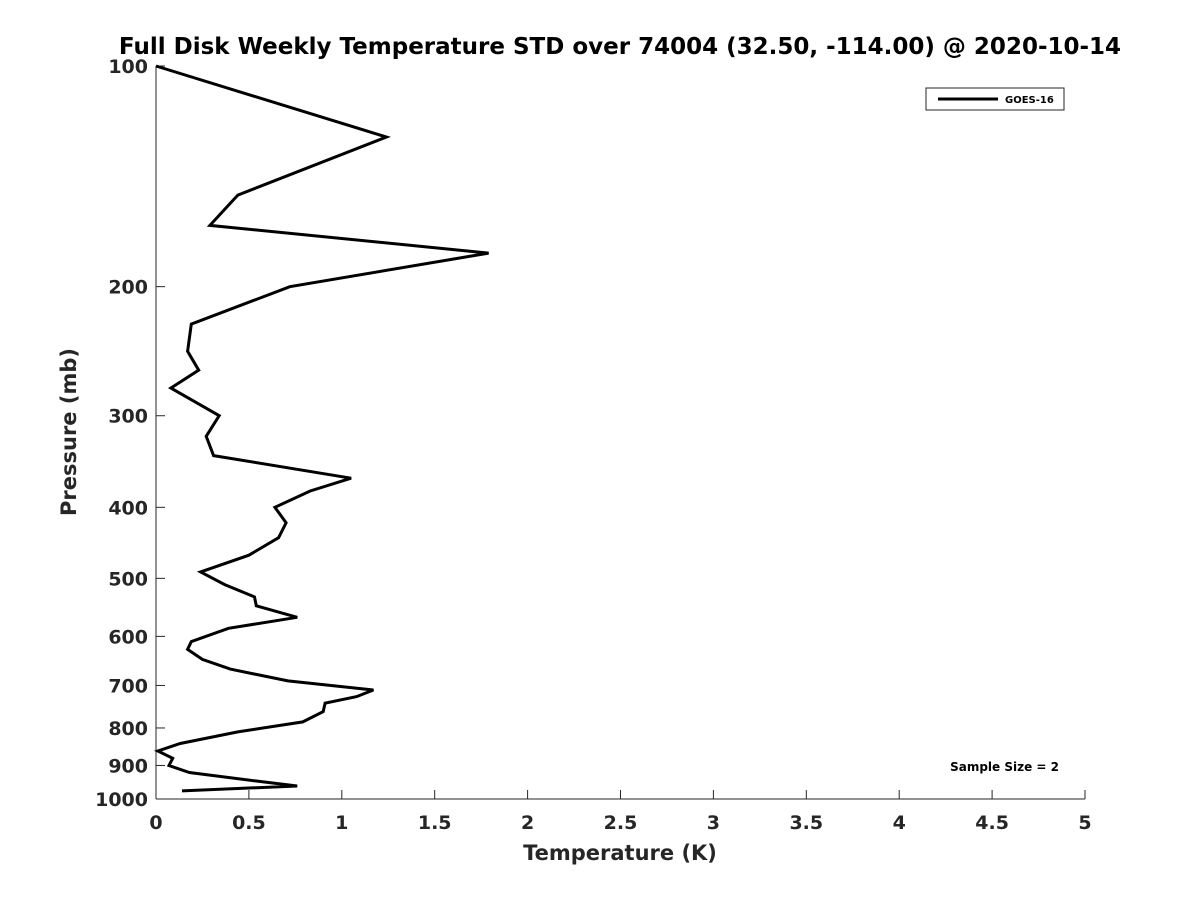 The width and height of the screenshot is (1200, 900). What do you see at coordinates (128, 637) in the screenshot?
I see `y-tick-label: 600` at bounding box center [128, 637].